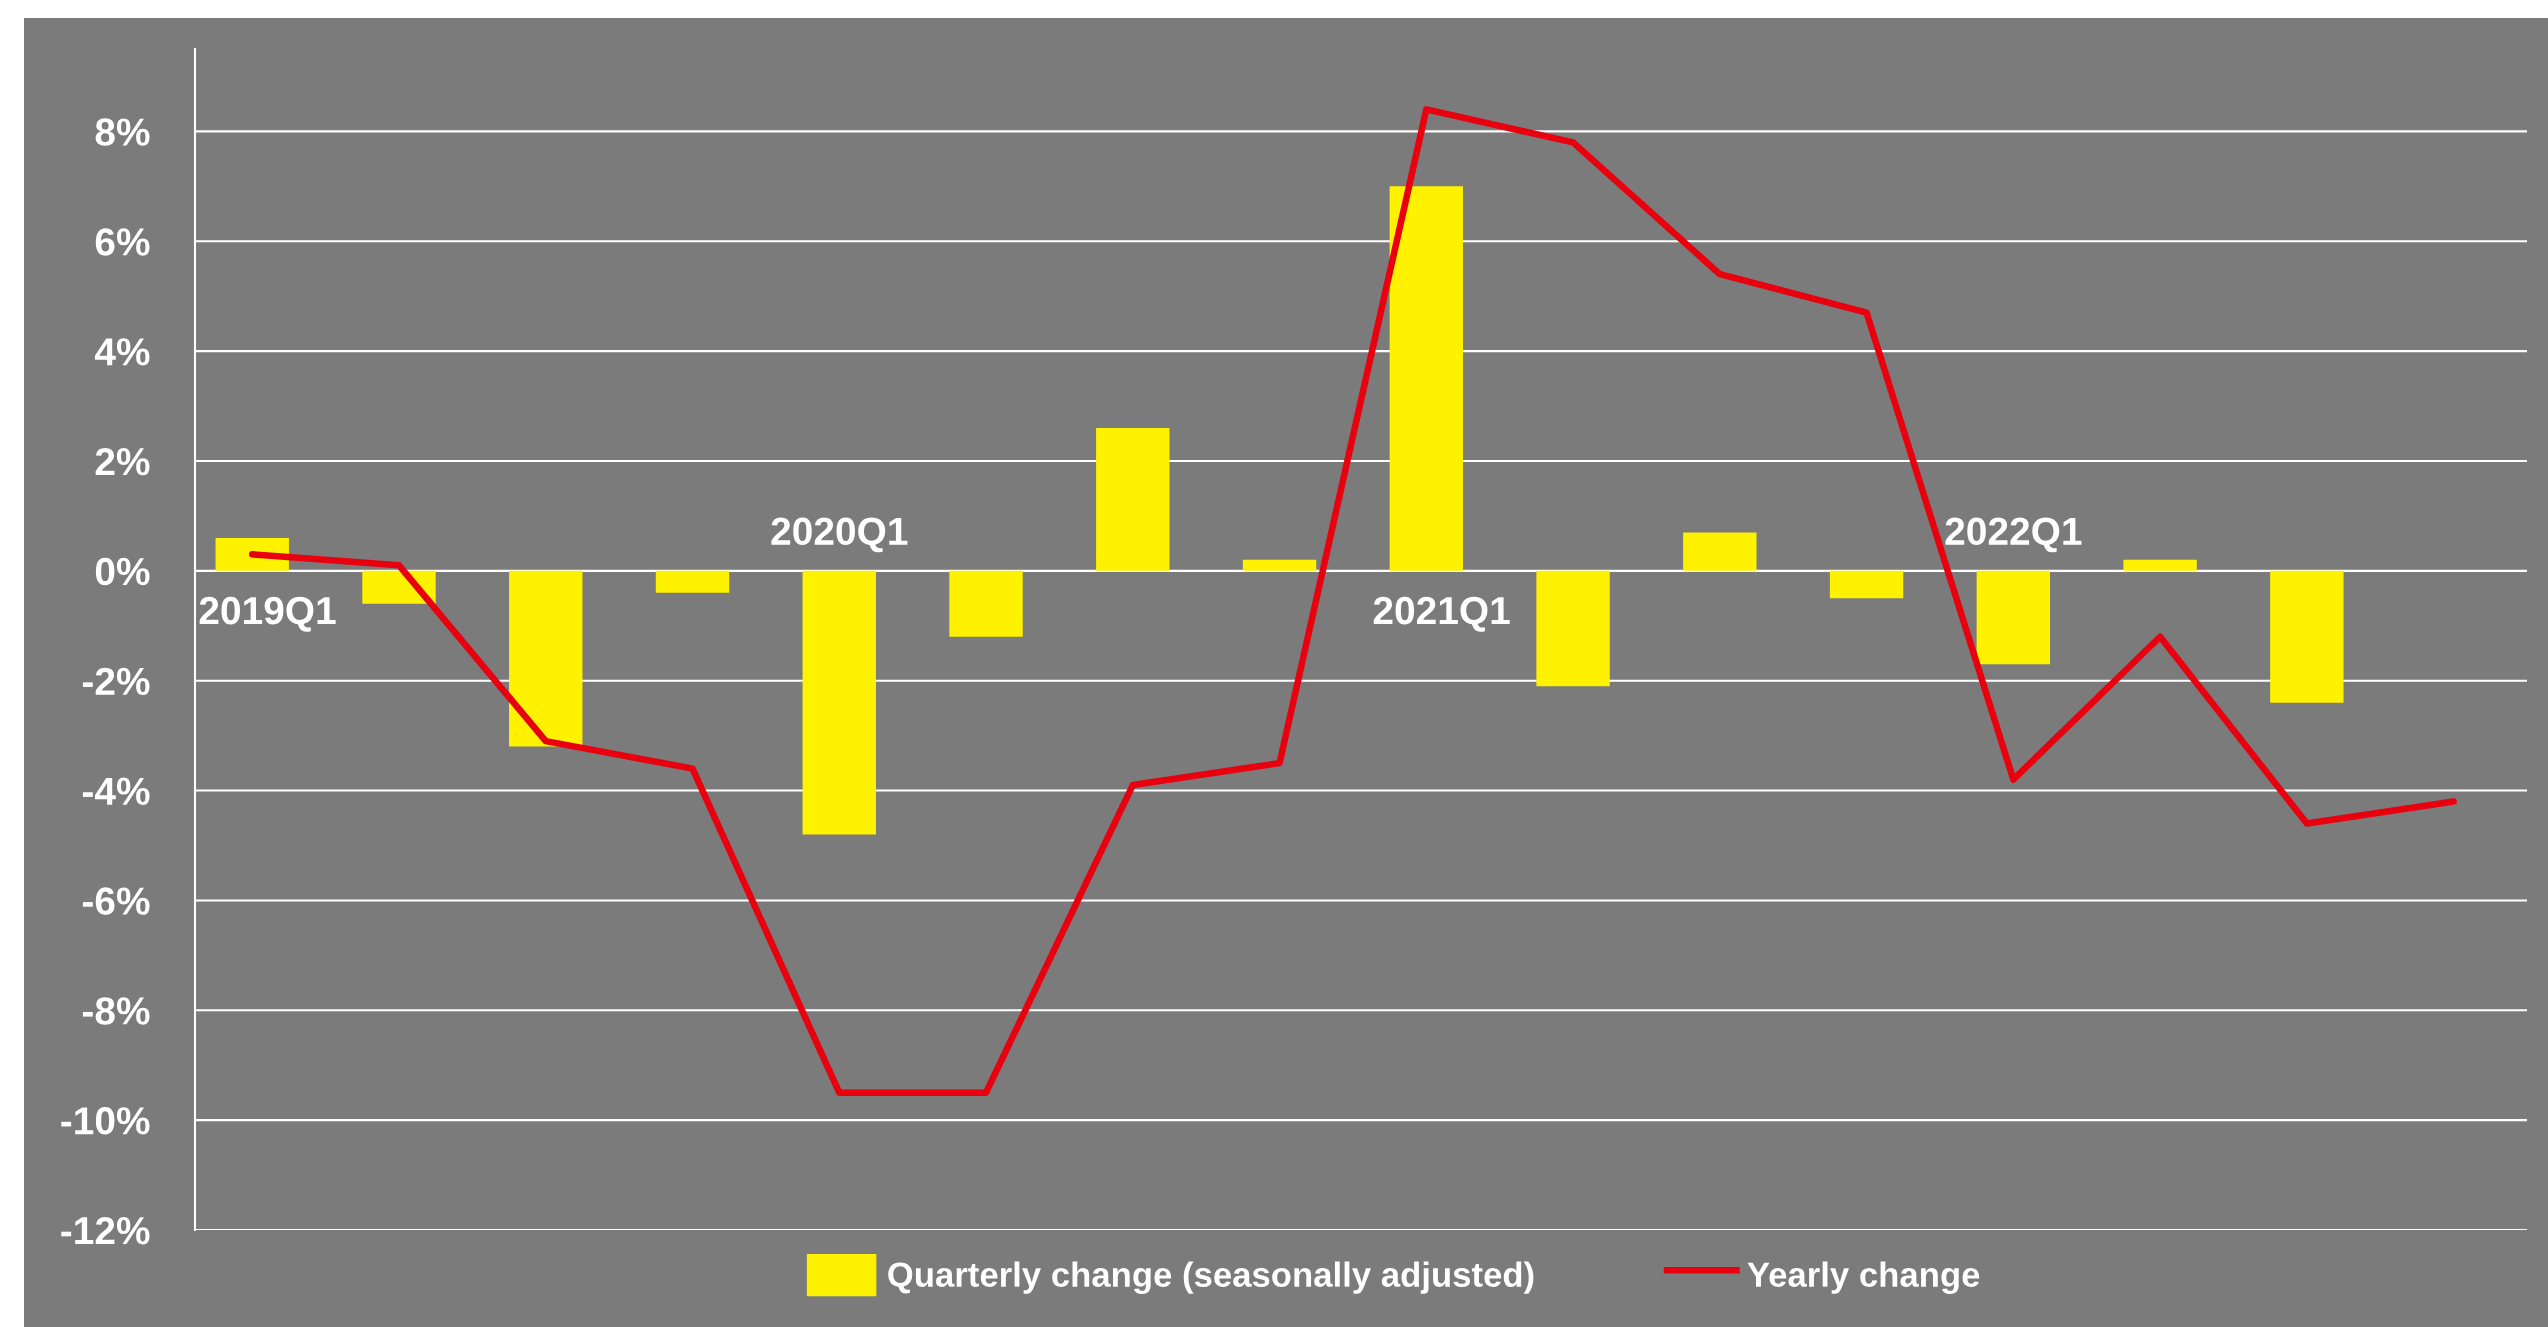 The width and height of the screenshot is (2548, 1327). I want to click on y-tick-label: 2%, so click(122, 461).